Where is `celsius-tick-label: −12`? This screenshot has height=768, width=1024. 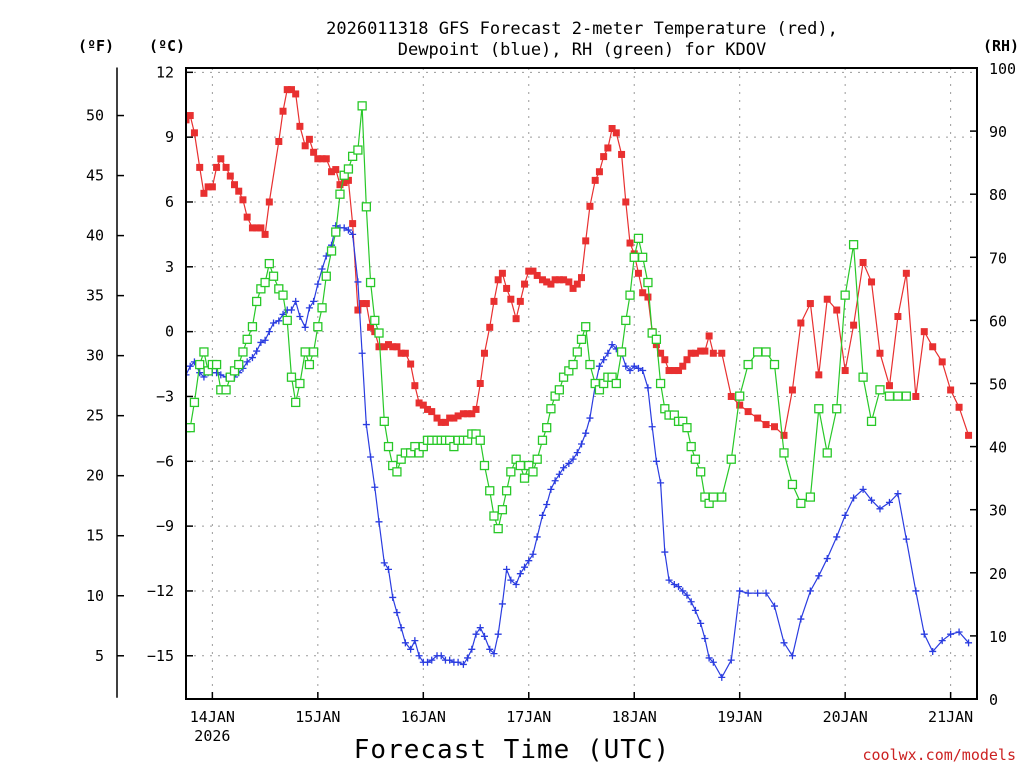
celsius-tick-label: −12 is located at coordinates (160, 591).